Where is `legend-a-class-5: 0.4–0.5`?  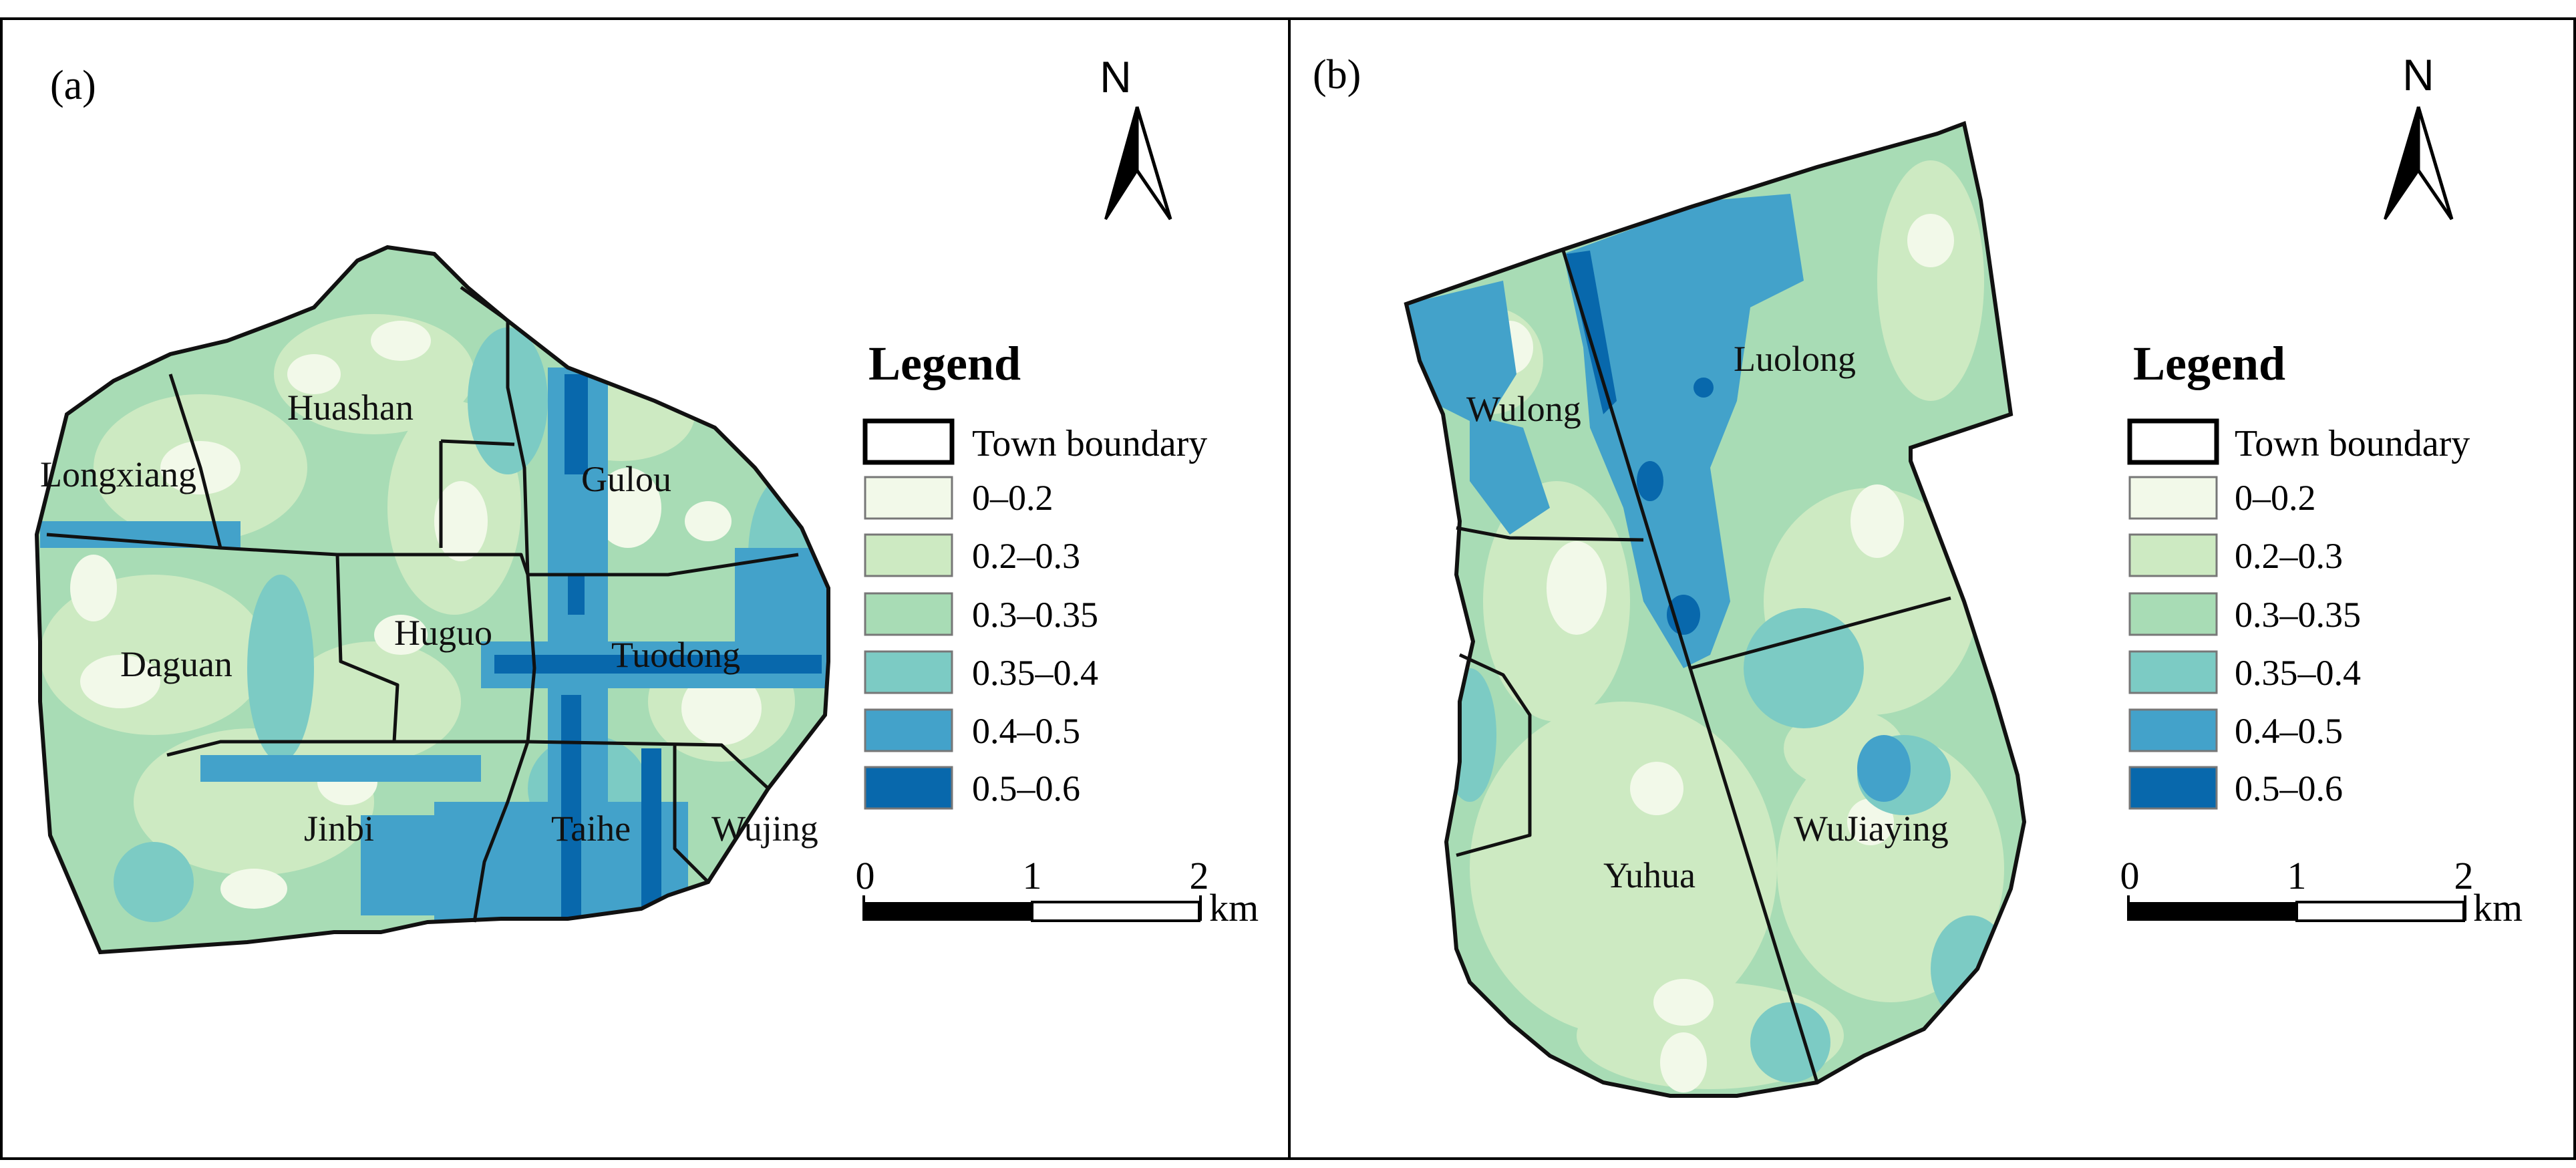
legend-a-class-5: 0.4–0.5 is located at coordinates (1026, 731).